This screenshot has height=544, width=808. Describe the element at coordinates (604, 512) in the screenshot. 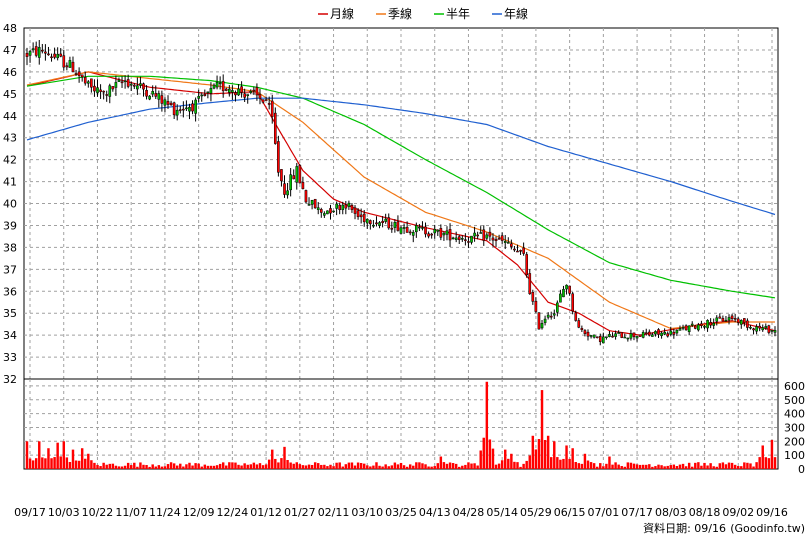

I see `date-tick-label: 07/01` at that location.